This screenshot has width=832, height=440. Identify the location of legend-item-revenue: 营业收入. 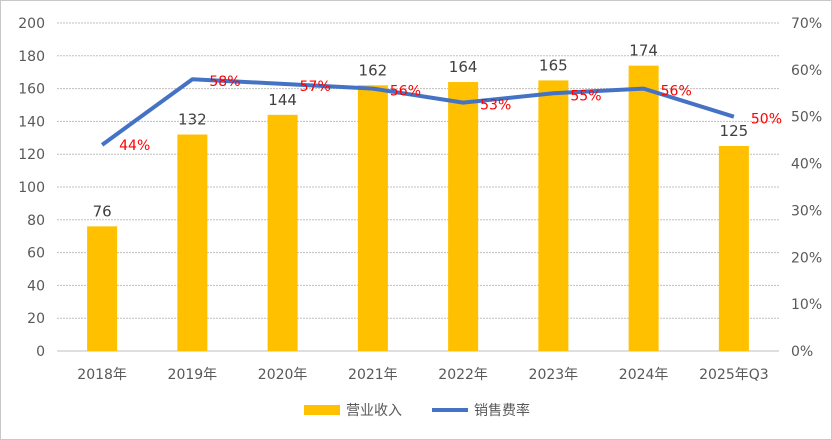
(353, 410).